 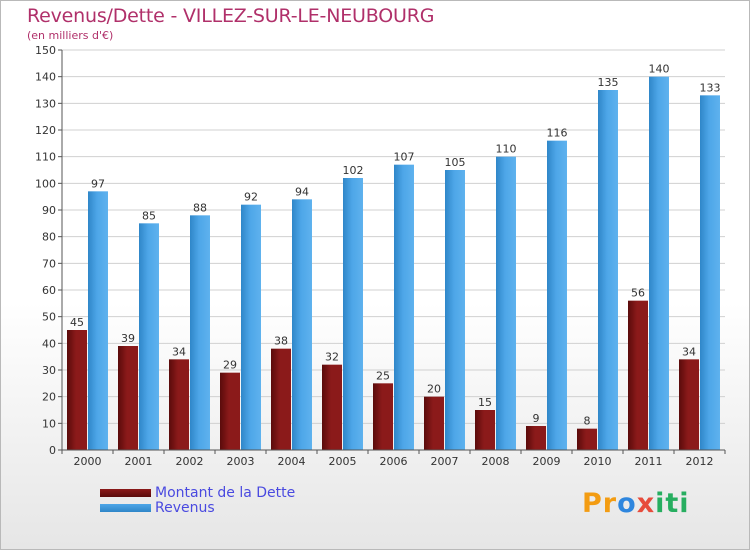 What do you see at coordinates (241, 461) in the screenshot?
I see `x-tick-label: 2003` at bounding box center [241, 461].